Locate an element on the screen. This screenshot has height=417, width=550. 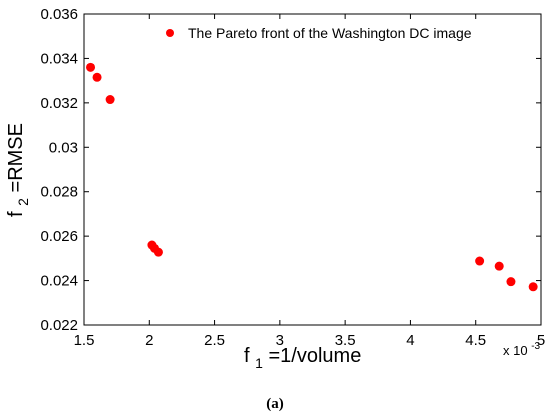
x-tick-label: 4 is located at coordinates (410, 340).